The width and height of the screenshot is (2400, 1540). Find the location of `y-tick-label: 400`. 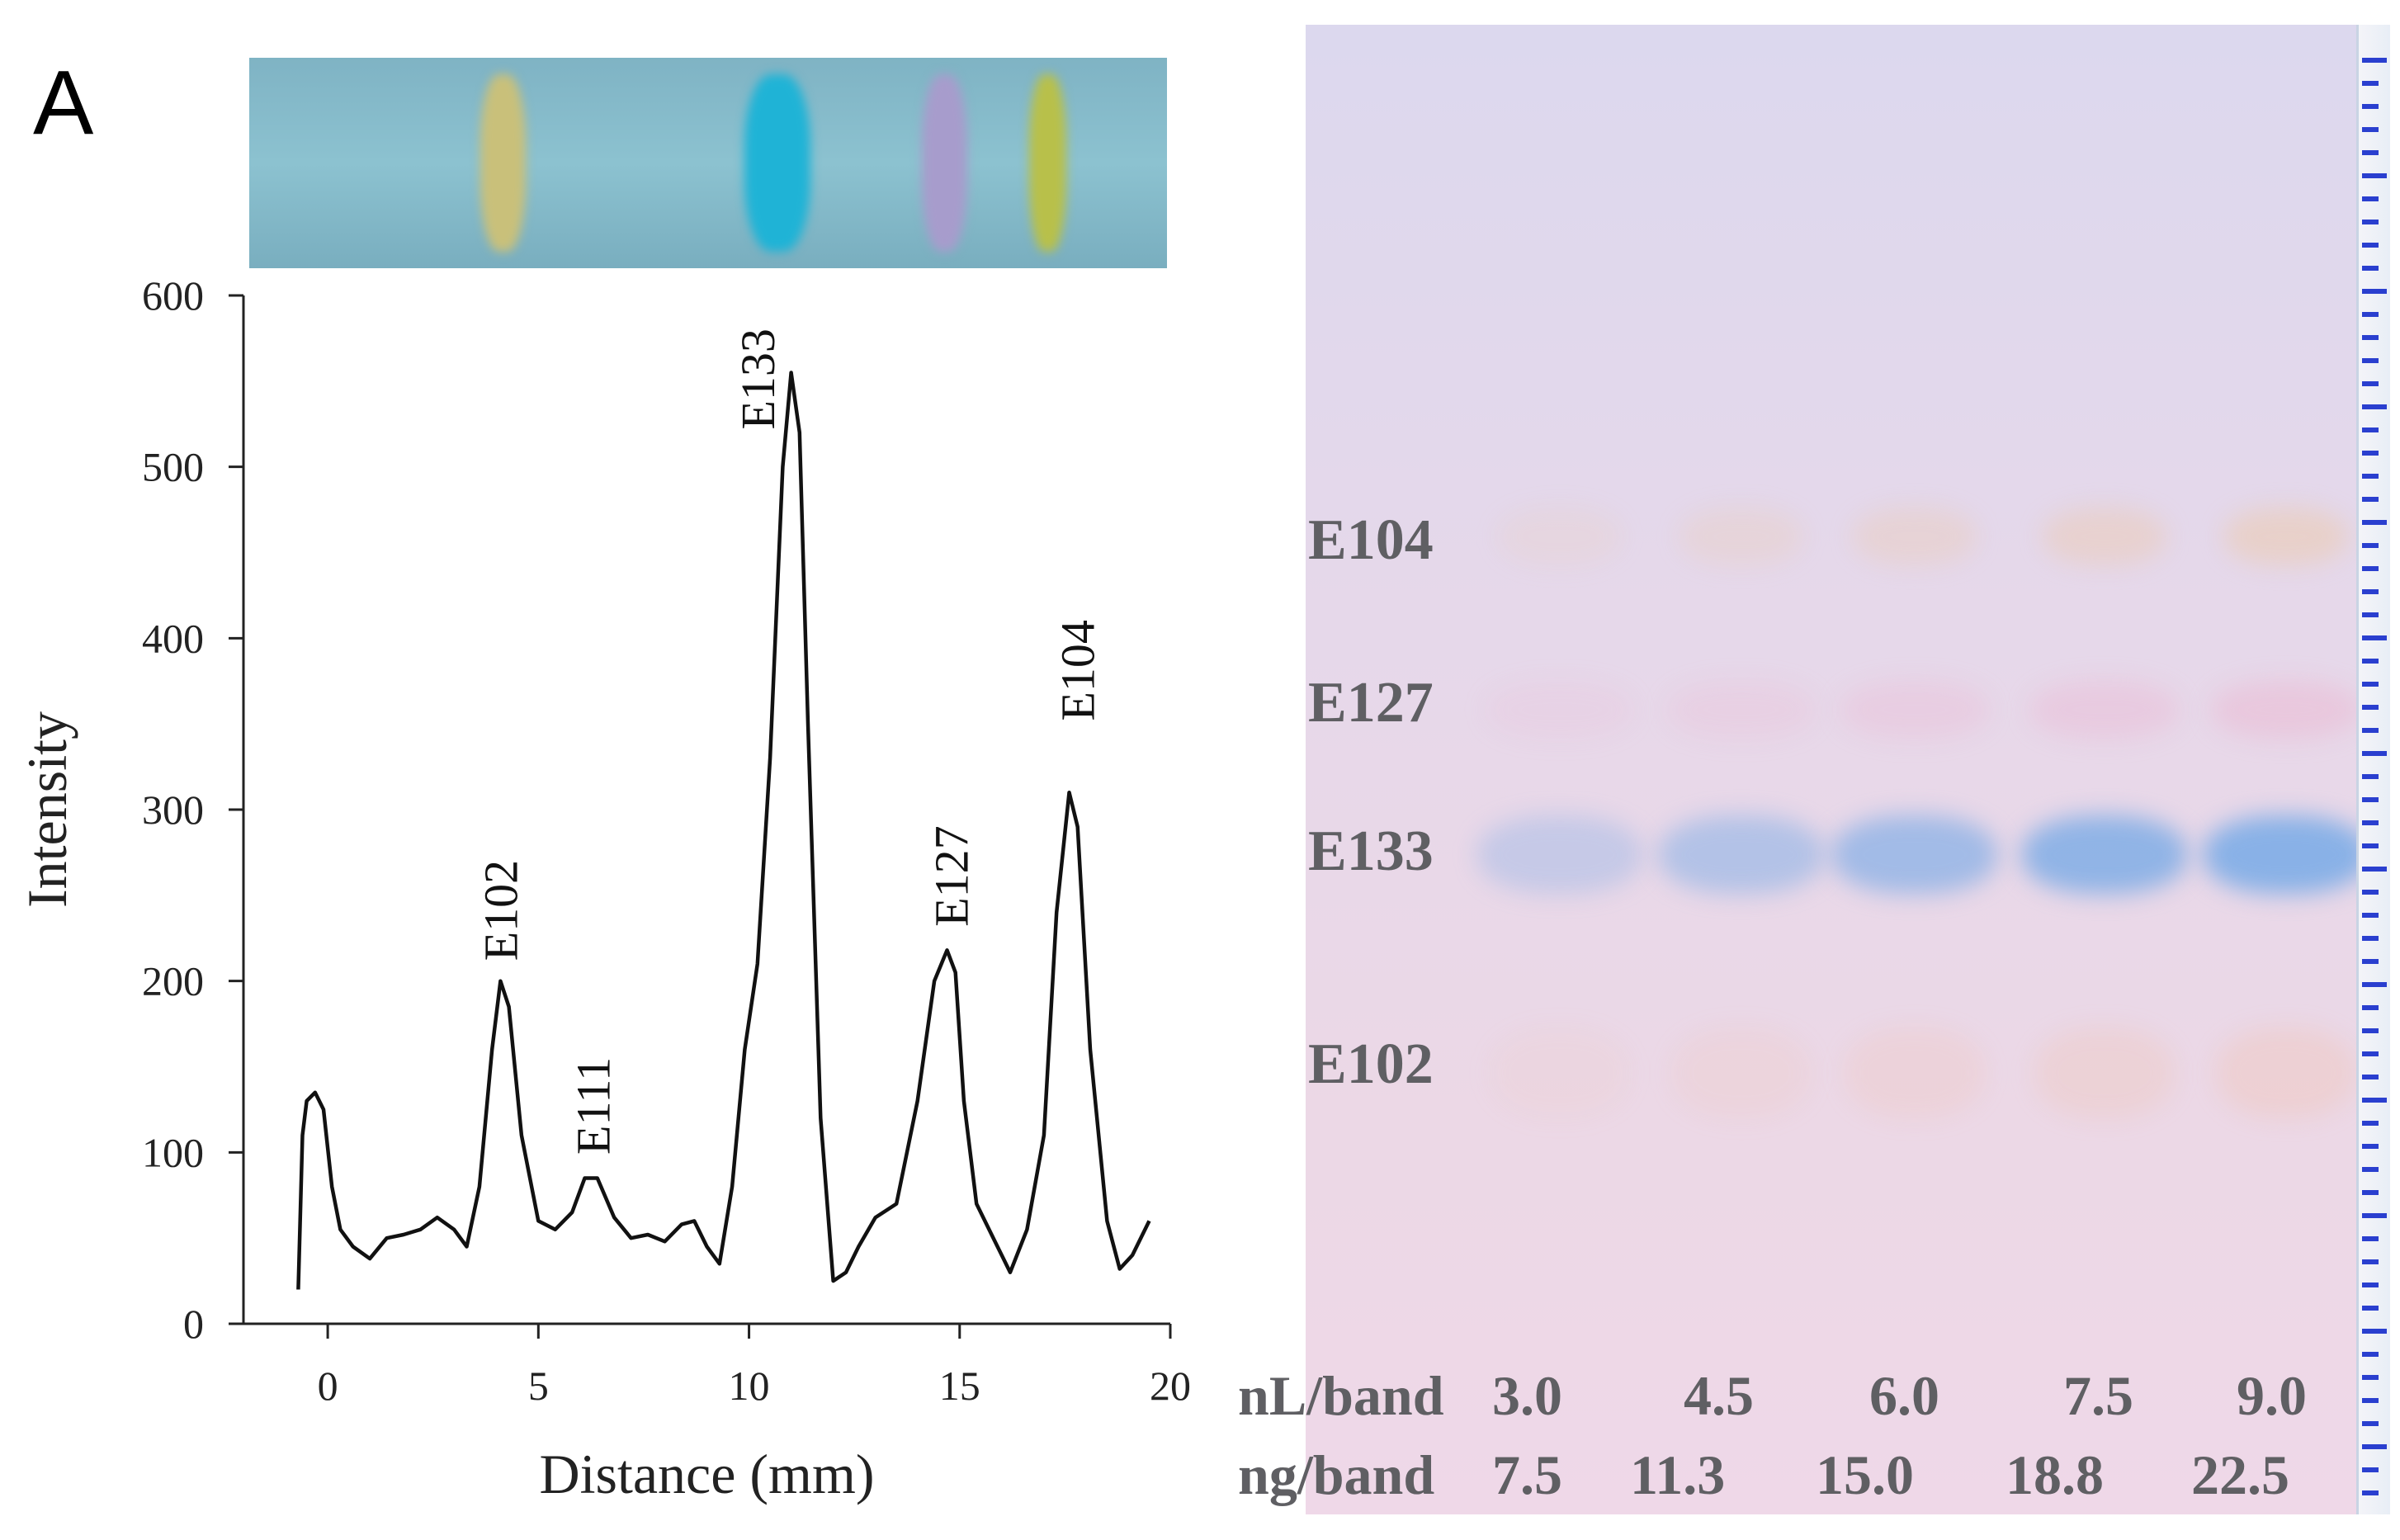

y-tick-label: 400 is located at coordinates (173, 638).